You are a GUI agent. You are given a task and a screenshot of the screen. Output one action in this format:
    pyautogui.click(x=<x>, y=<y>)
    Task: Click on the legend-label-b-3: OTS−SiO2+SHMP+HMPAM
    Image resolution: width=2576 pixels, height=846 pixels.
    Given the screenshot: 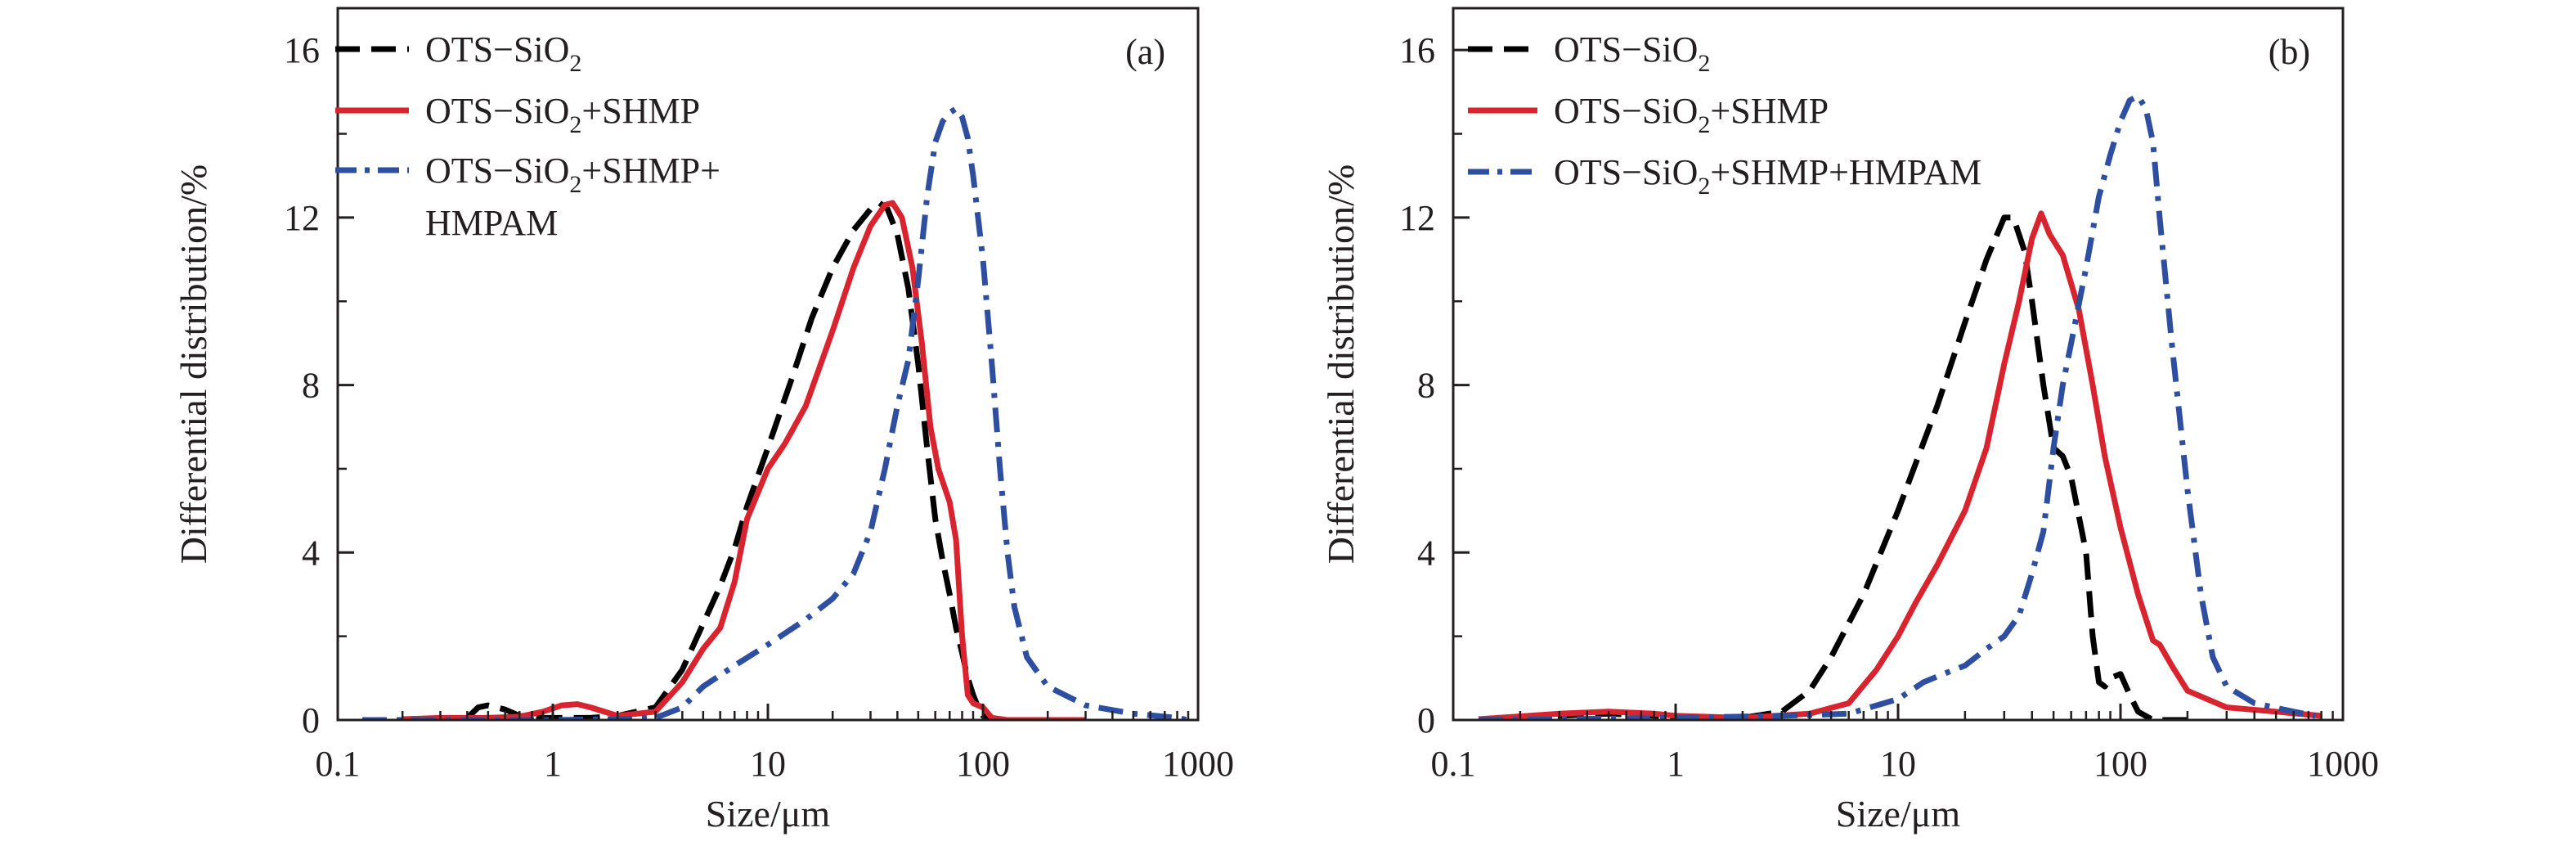 What is the action you would take?
    pyautogui.click(x=1767, y=176)
    